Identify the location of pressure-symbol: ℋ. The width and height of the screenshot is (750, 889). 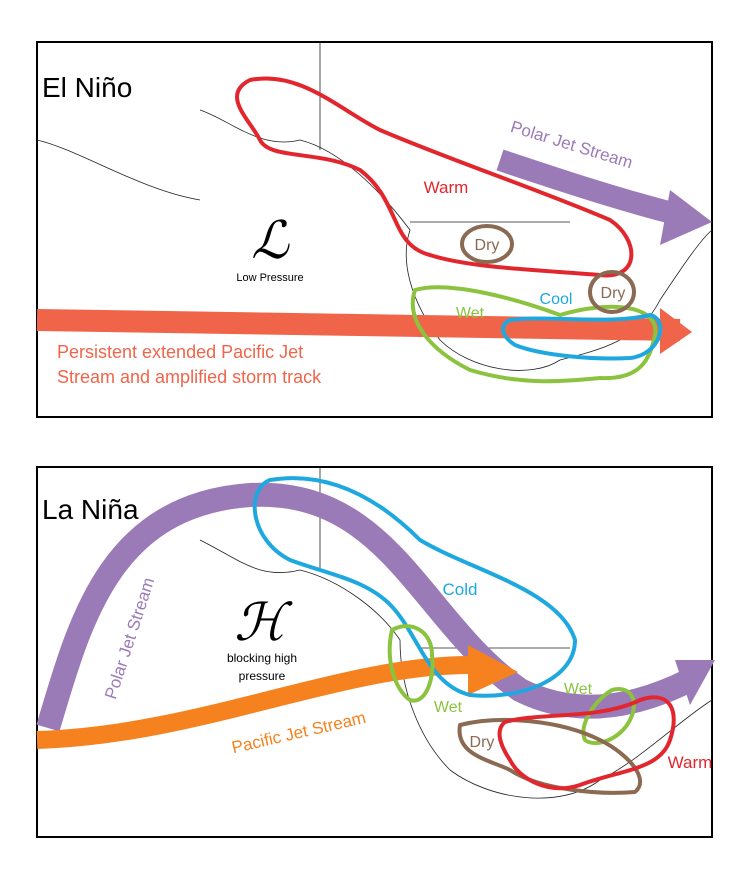
(263, 623).